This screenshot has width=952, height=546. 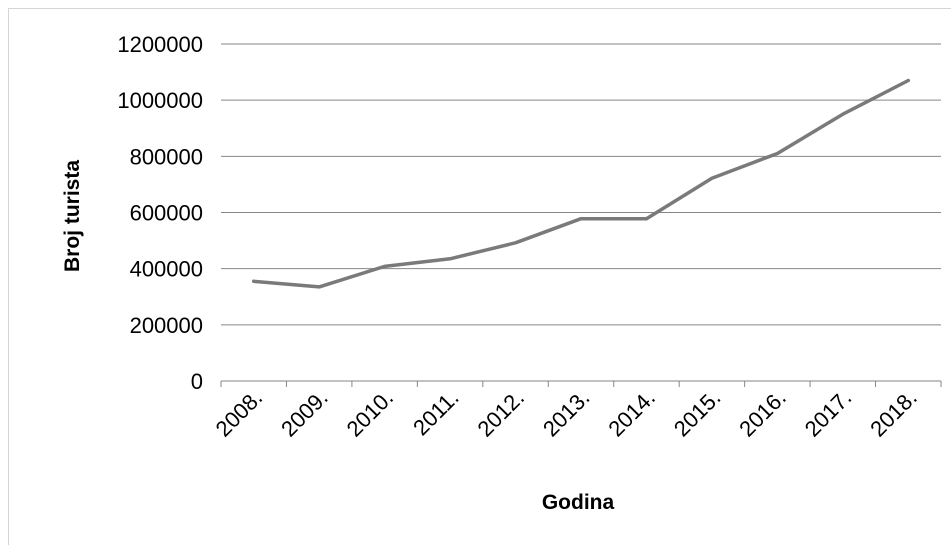 I want to click on x-tick-label: 2018., so click(x=893, y=413).